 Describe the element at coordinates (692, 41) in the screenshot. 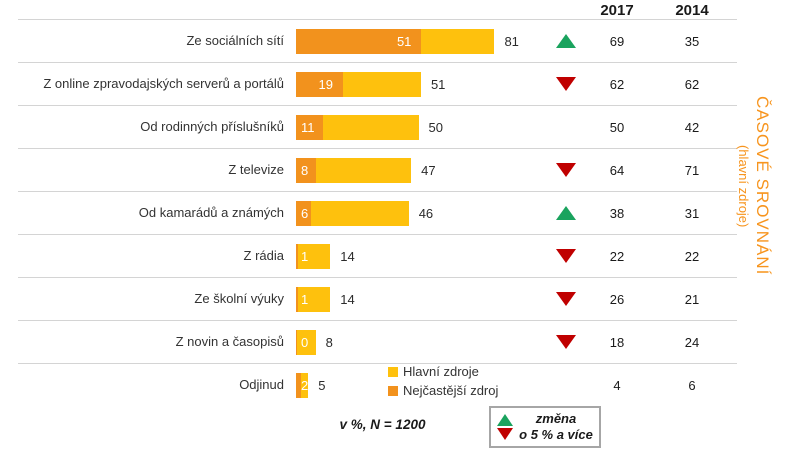

I see `value-2014: 35` at that location.